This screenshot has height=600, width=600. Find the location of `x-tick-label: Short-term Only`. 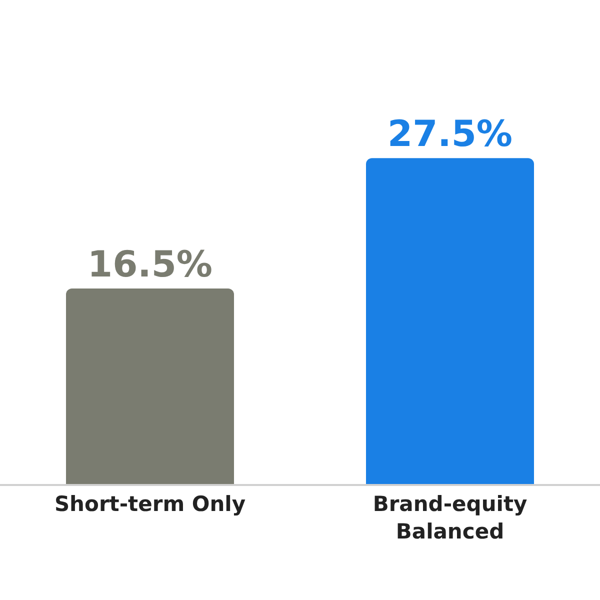

x-tick-label: Short-term Only is located at coordinates (150, 504).